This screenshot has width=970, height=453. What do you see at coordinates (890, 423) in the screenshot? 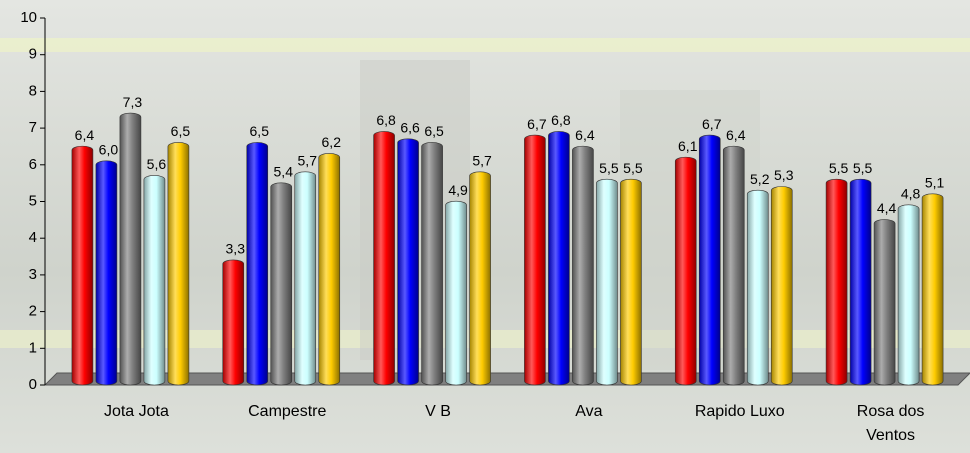
I see `x-tick-label: Rosa dos Ventos` at bounding box center [890, 423].